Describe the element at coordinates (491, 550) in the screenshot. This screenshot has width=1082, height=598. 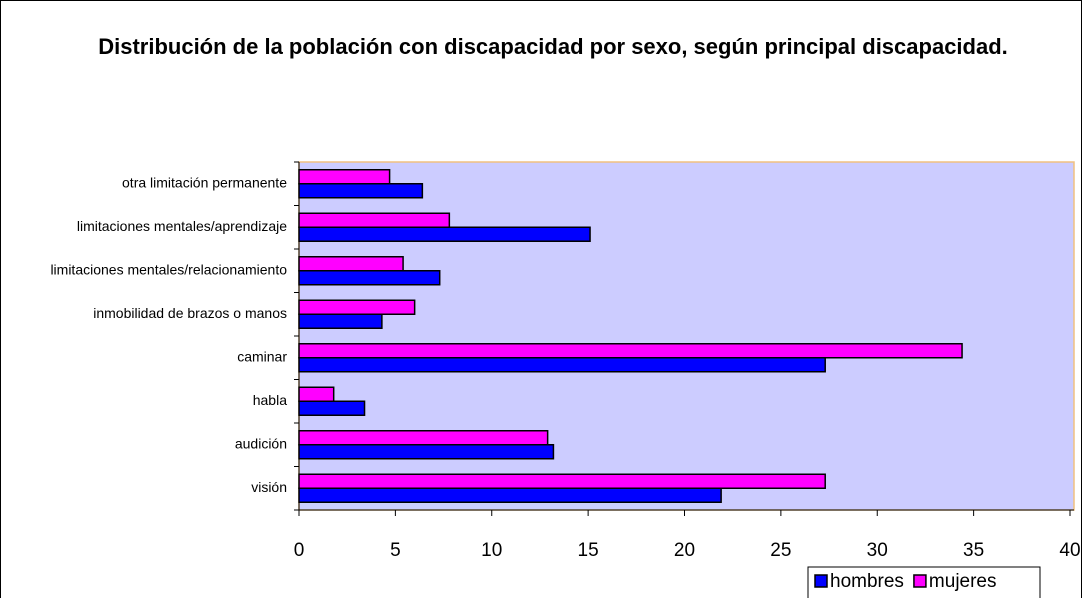
I see `x-tick-label: 10` at that location.